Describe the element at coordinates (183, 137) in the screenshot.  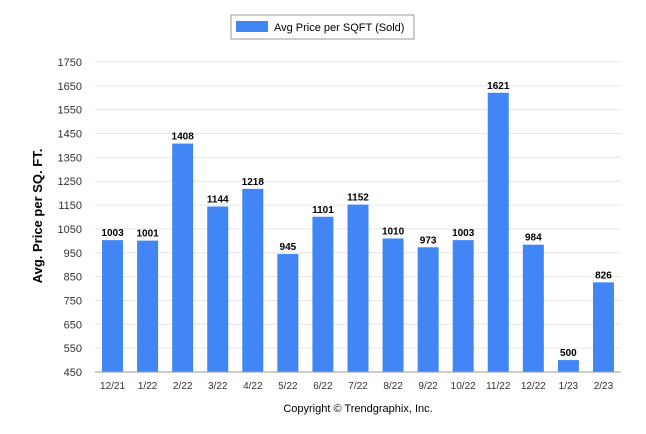
I see `data-label: 1408` at that location.